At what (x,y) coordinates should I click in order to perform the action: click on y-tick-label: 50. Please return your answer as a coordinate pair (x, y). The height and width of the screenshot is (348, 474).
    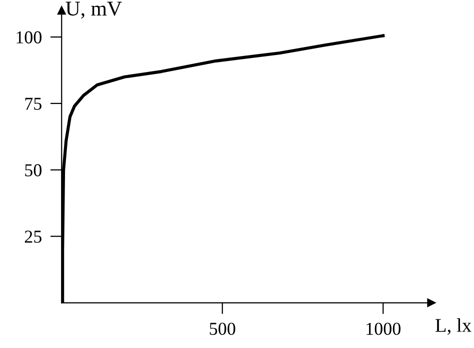
    Looking at the image, I should click on (33, 170).